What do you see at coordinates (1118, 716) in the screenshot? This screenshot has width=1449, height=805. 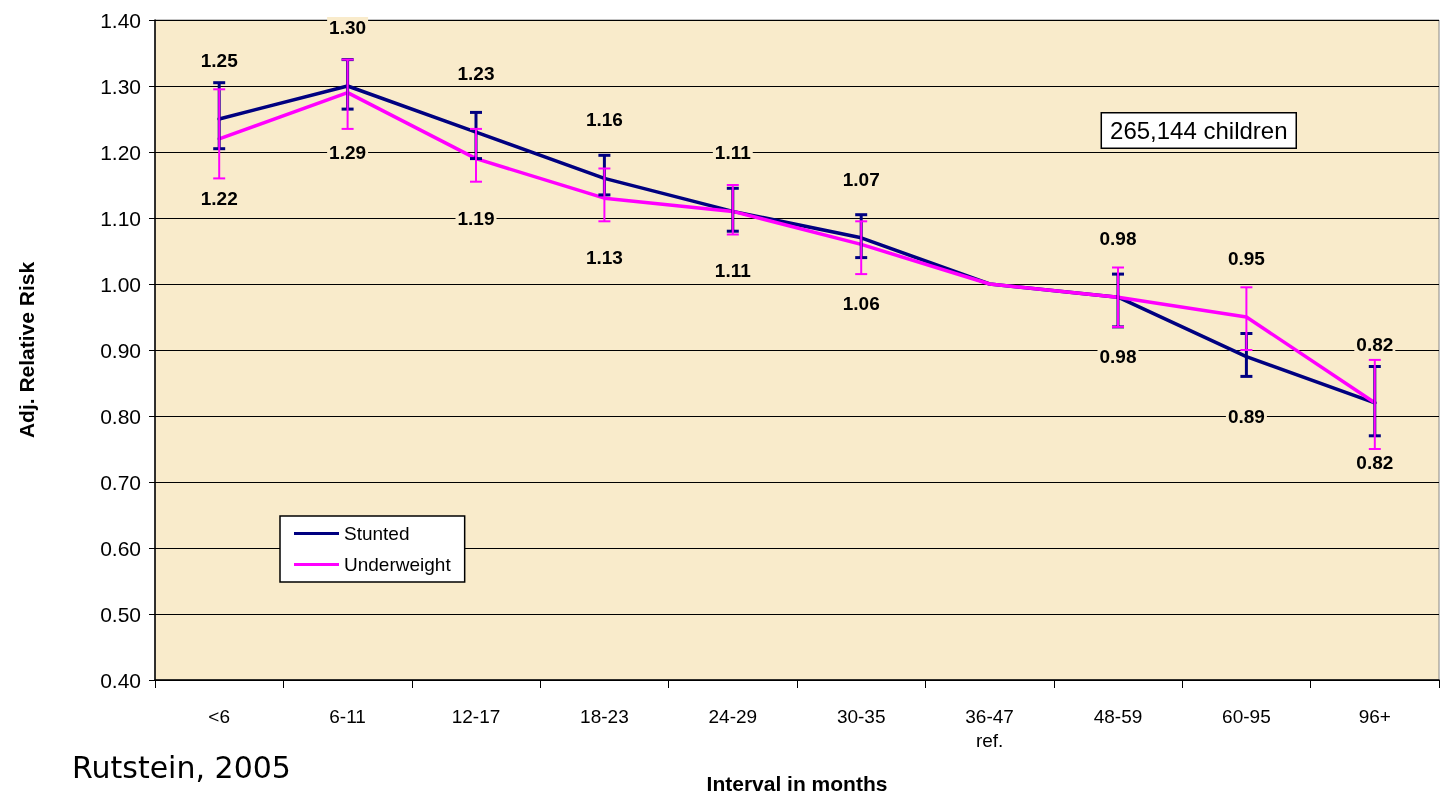 I see `x-tick-label: 48-59` at bounding box center [1118, 716].